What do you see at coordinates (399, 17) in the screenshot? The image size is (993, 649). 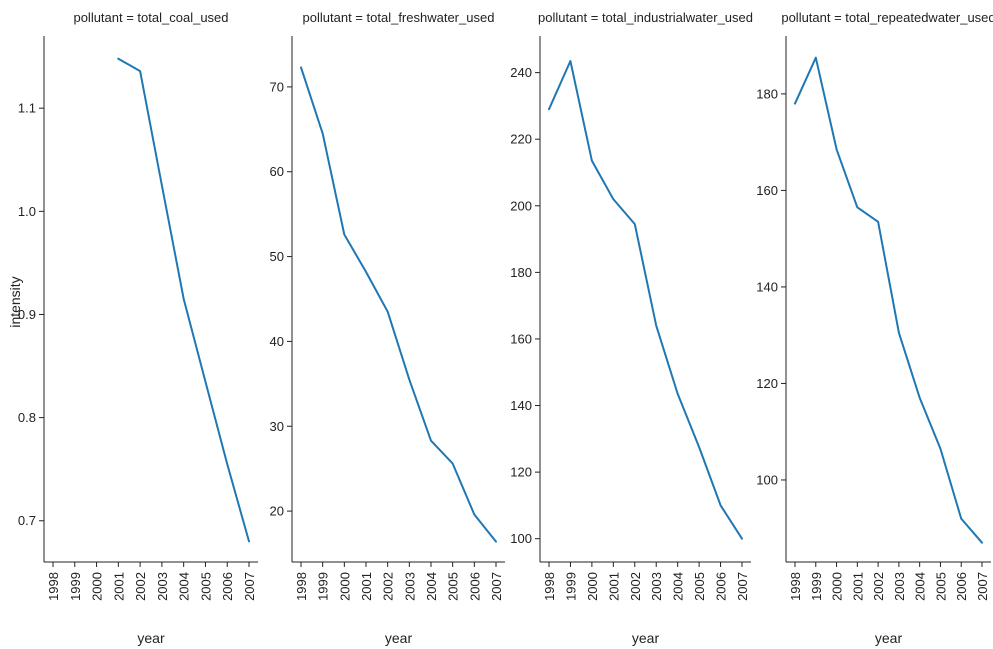 I see `panel-title: pollutant = total_freshwater_used` at bounding box center [399, 17].